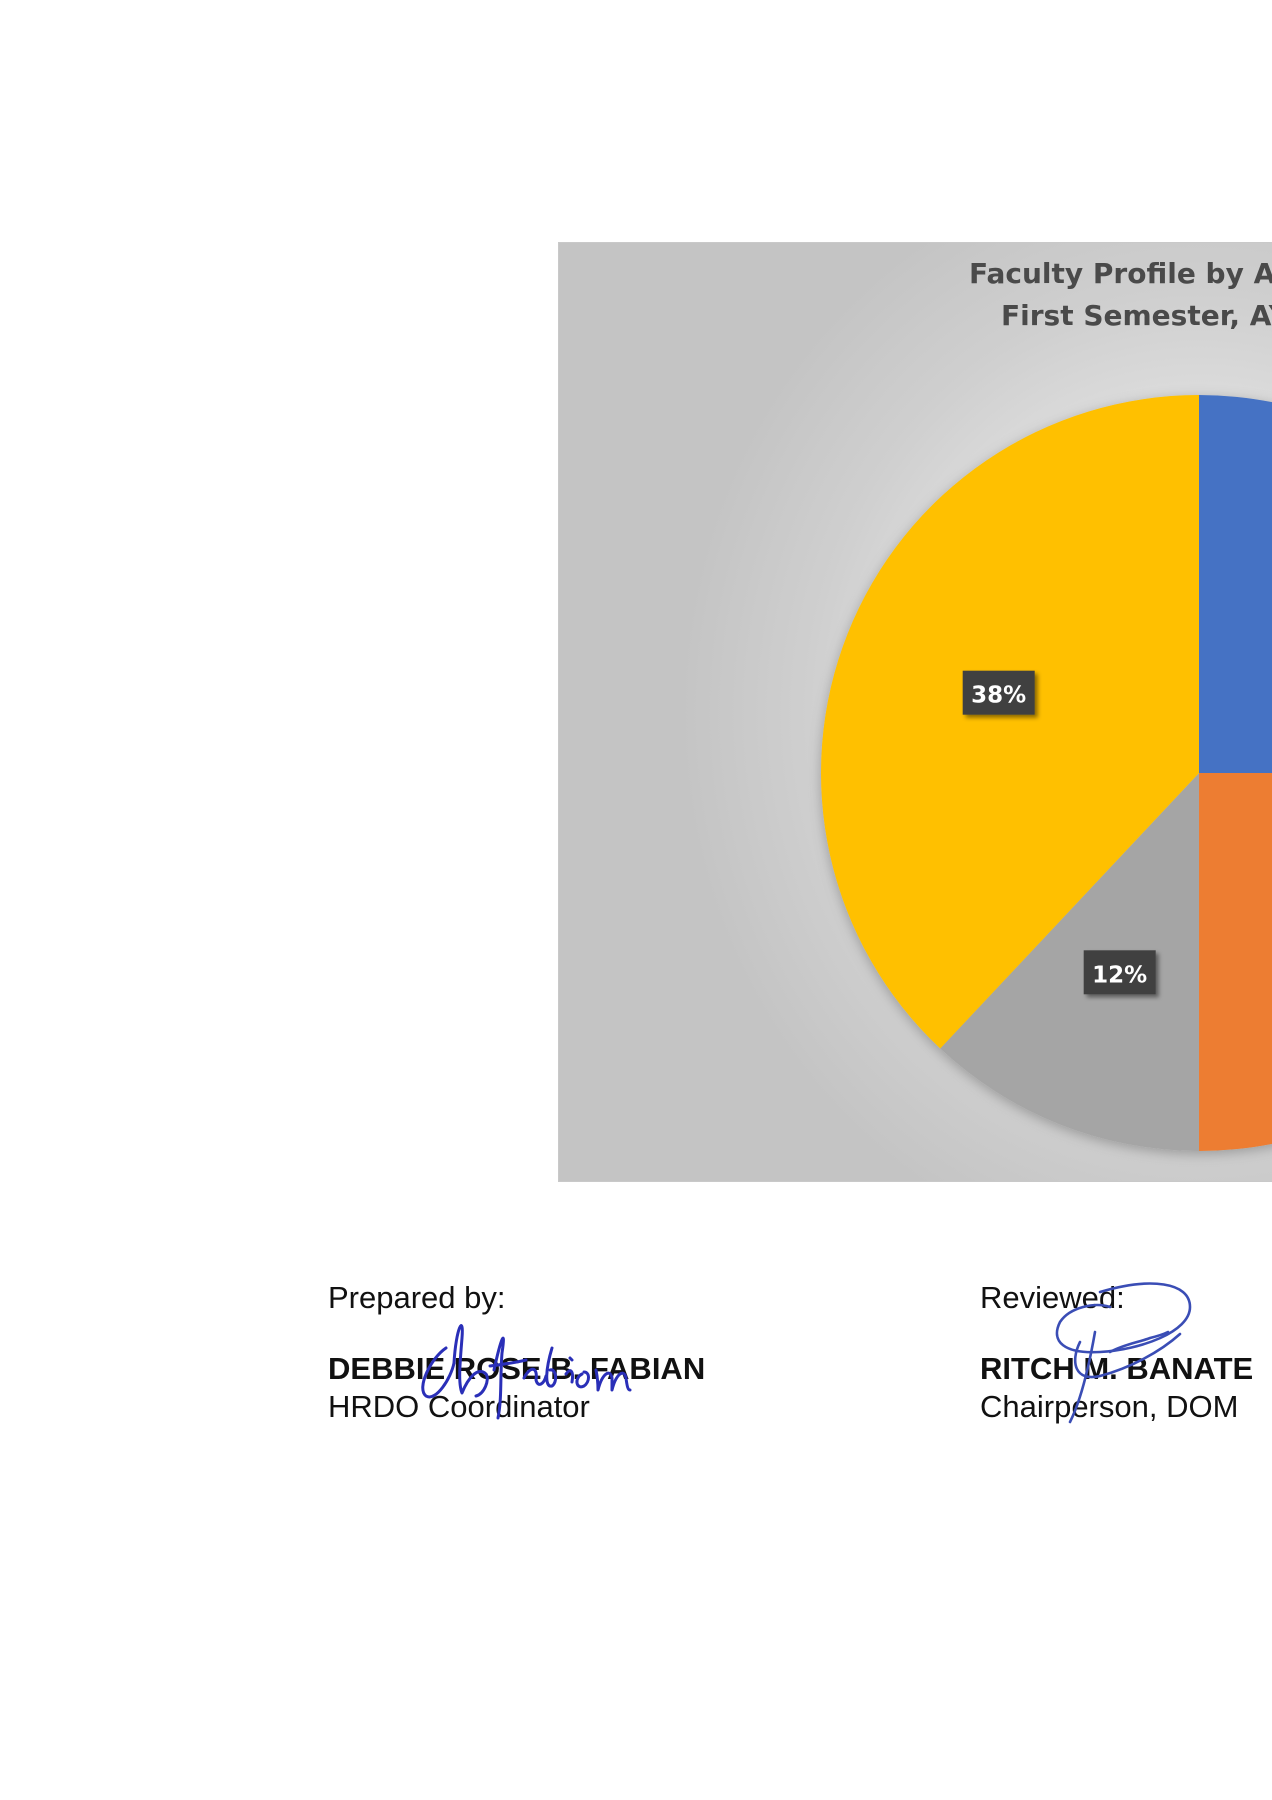 This screenshot has height=1800, width=1272. I want to click on prepared-by-title: HRDO Coordinator, so click(459, 1406).